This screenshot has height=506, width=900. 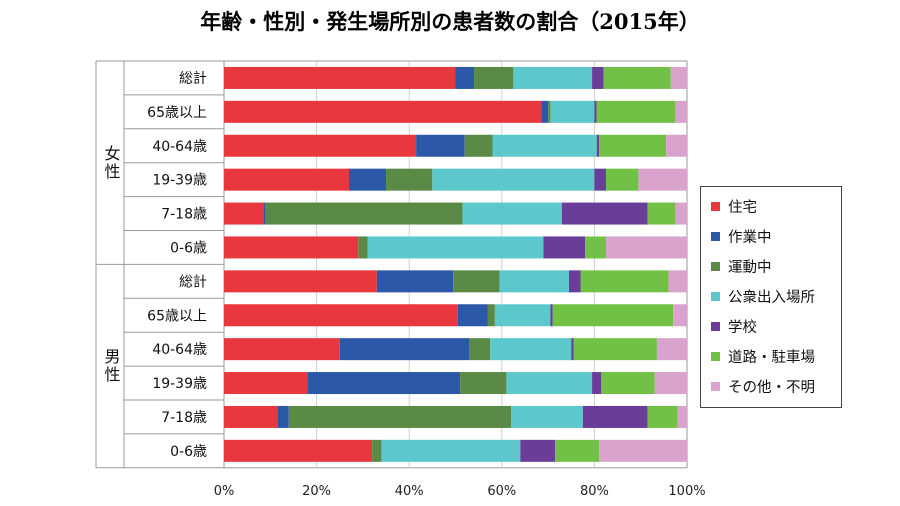 What do you see at coordinates (179, 147) in the screenshot?
I see `category-label: 40-64歳` at bounding box center [179, 147].